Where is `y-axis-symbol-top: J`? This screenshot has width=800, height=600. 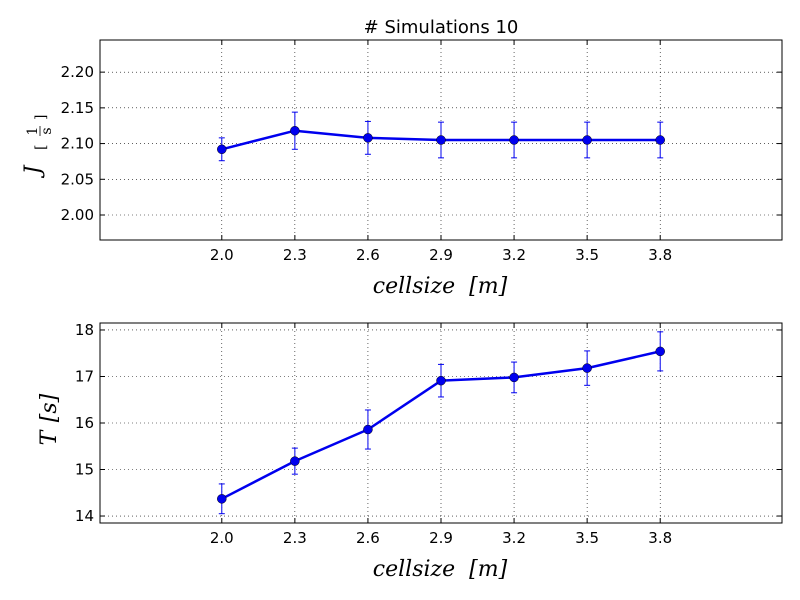
y-axis-symbol-top: J is located at coordinates (33, 171).